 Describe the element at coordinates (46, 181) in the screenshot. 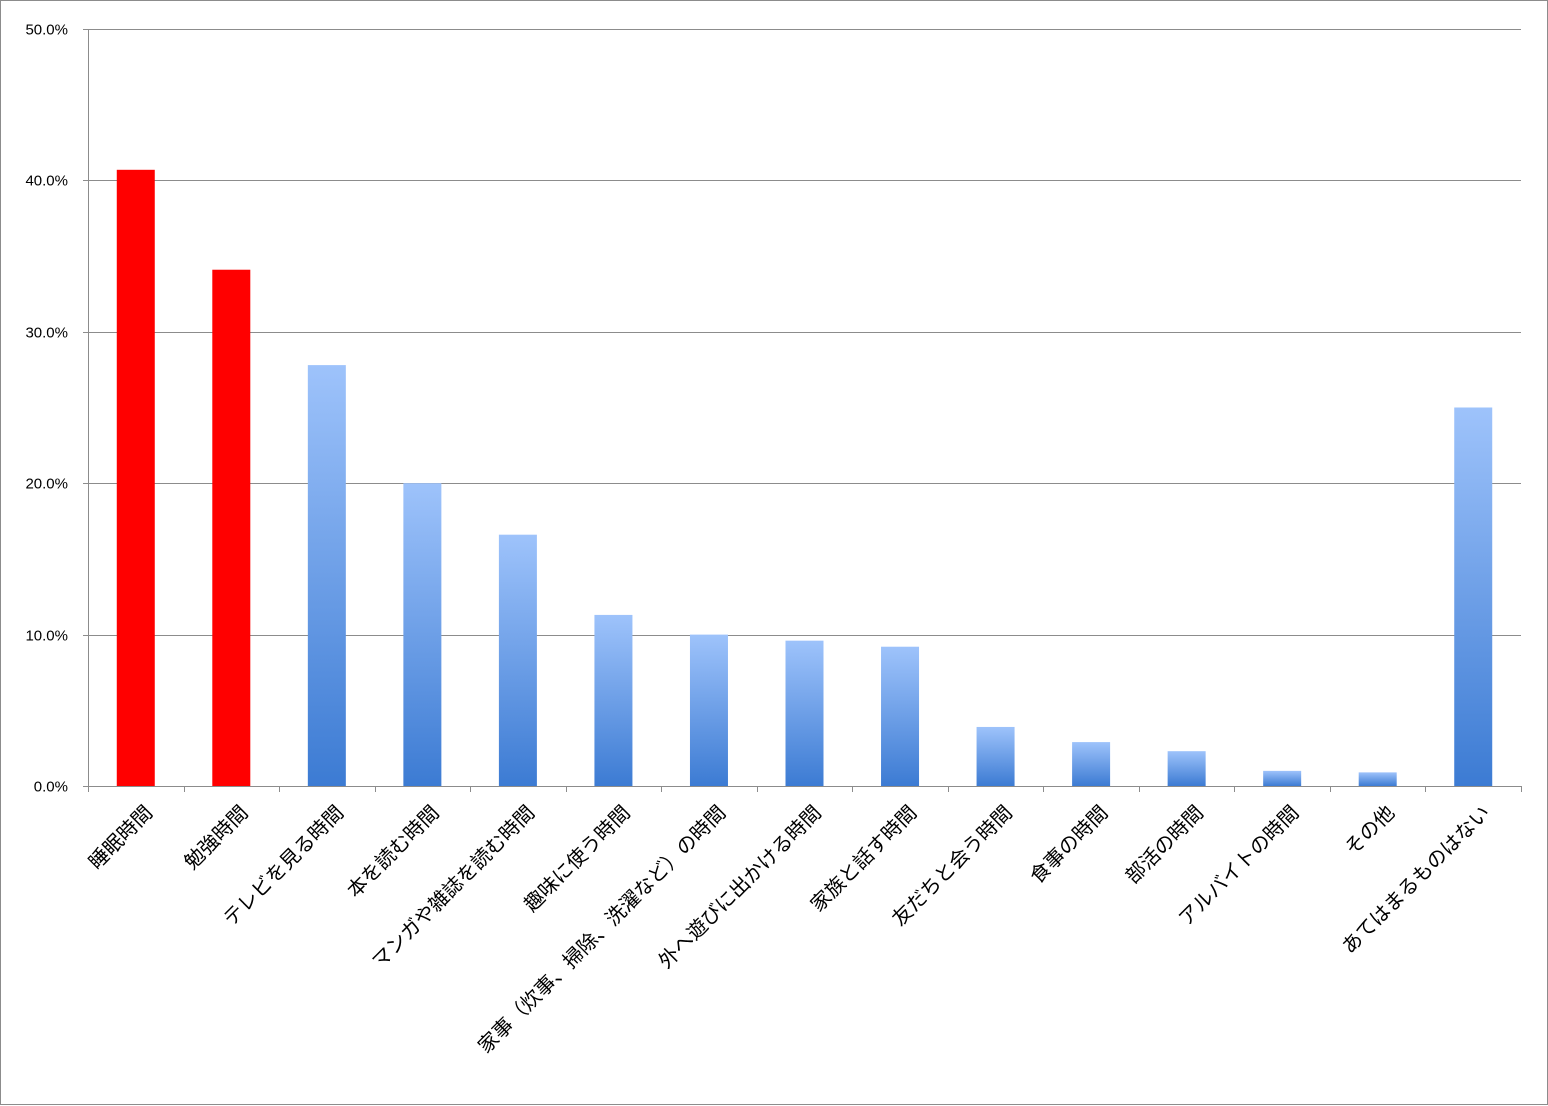

I see `y-tick-label: 40.0%` at that location.